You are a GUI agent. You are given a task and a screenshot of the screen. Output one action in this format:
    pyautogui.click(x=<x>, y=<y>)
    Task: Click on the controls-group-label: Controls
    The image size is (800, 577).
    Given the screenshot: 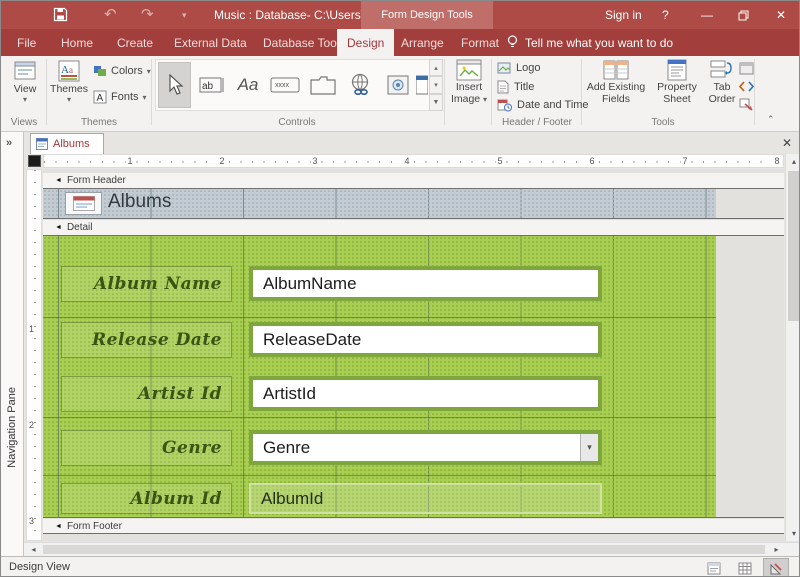 What is the action you would take?
    pyautogui.click(x=297, y=122)
    